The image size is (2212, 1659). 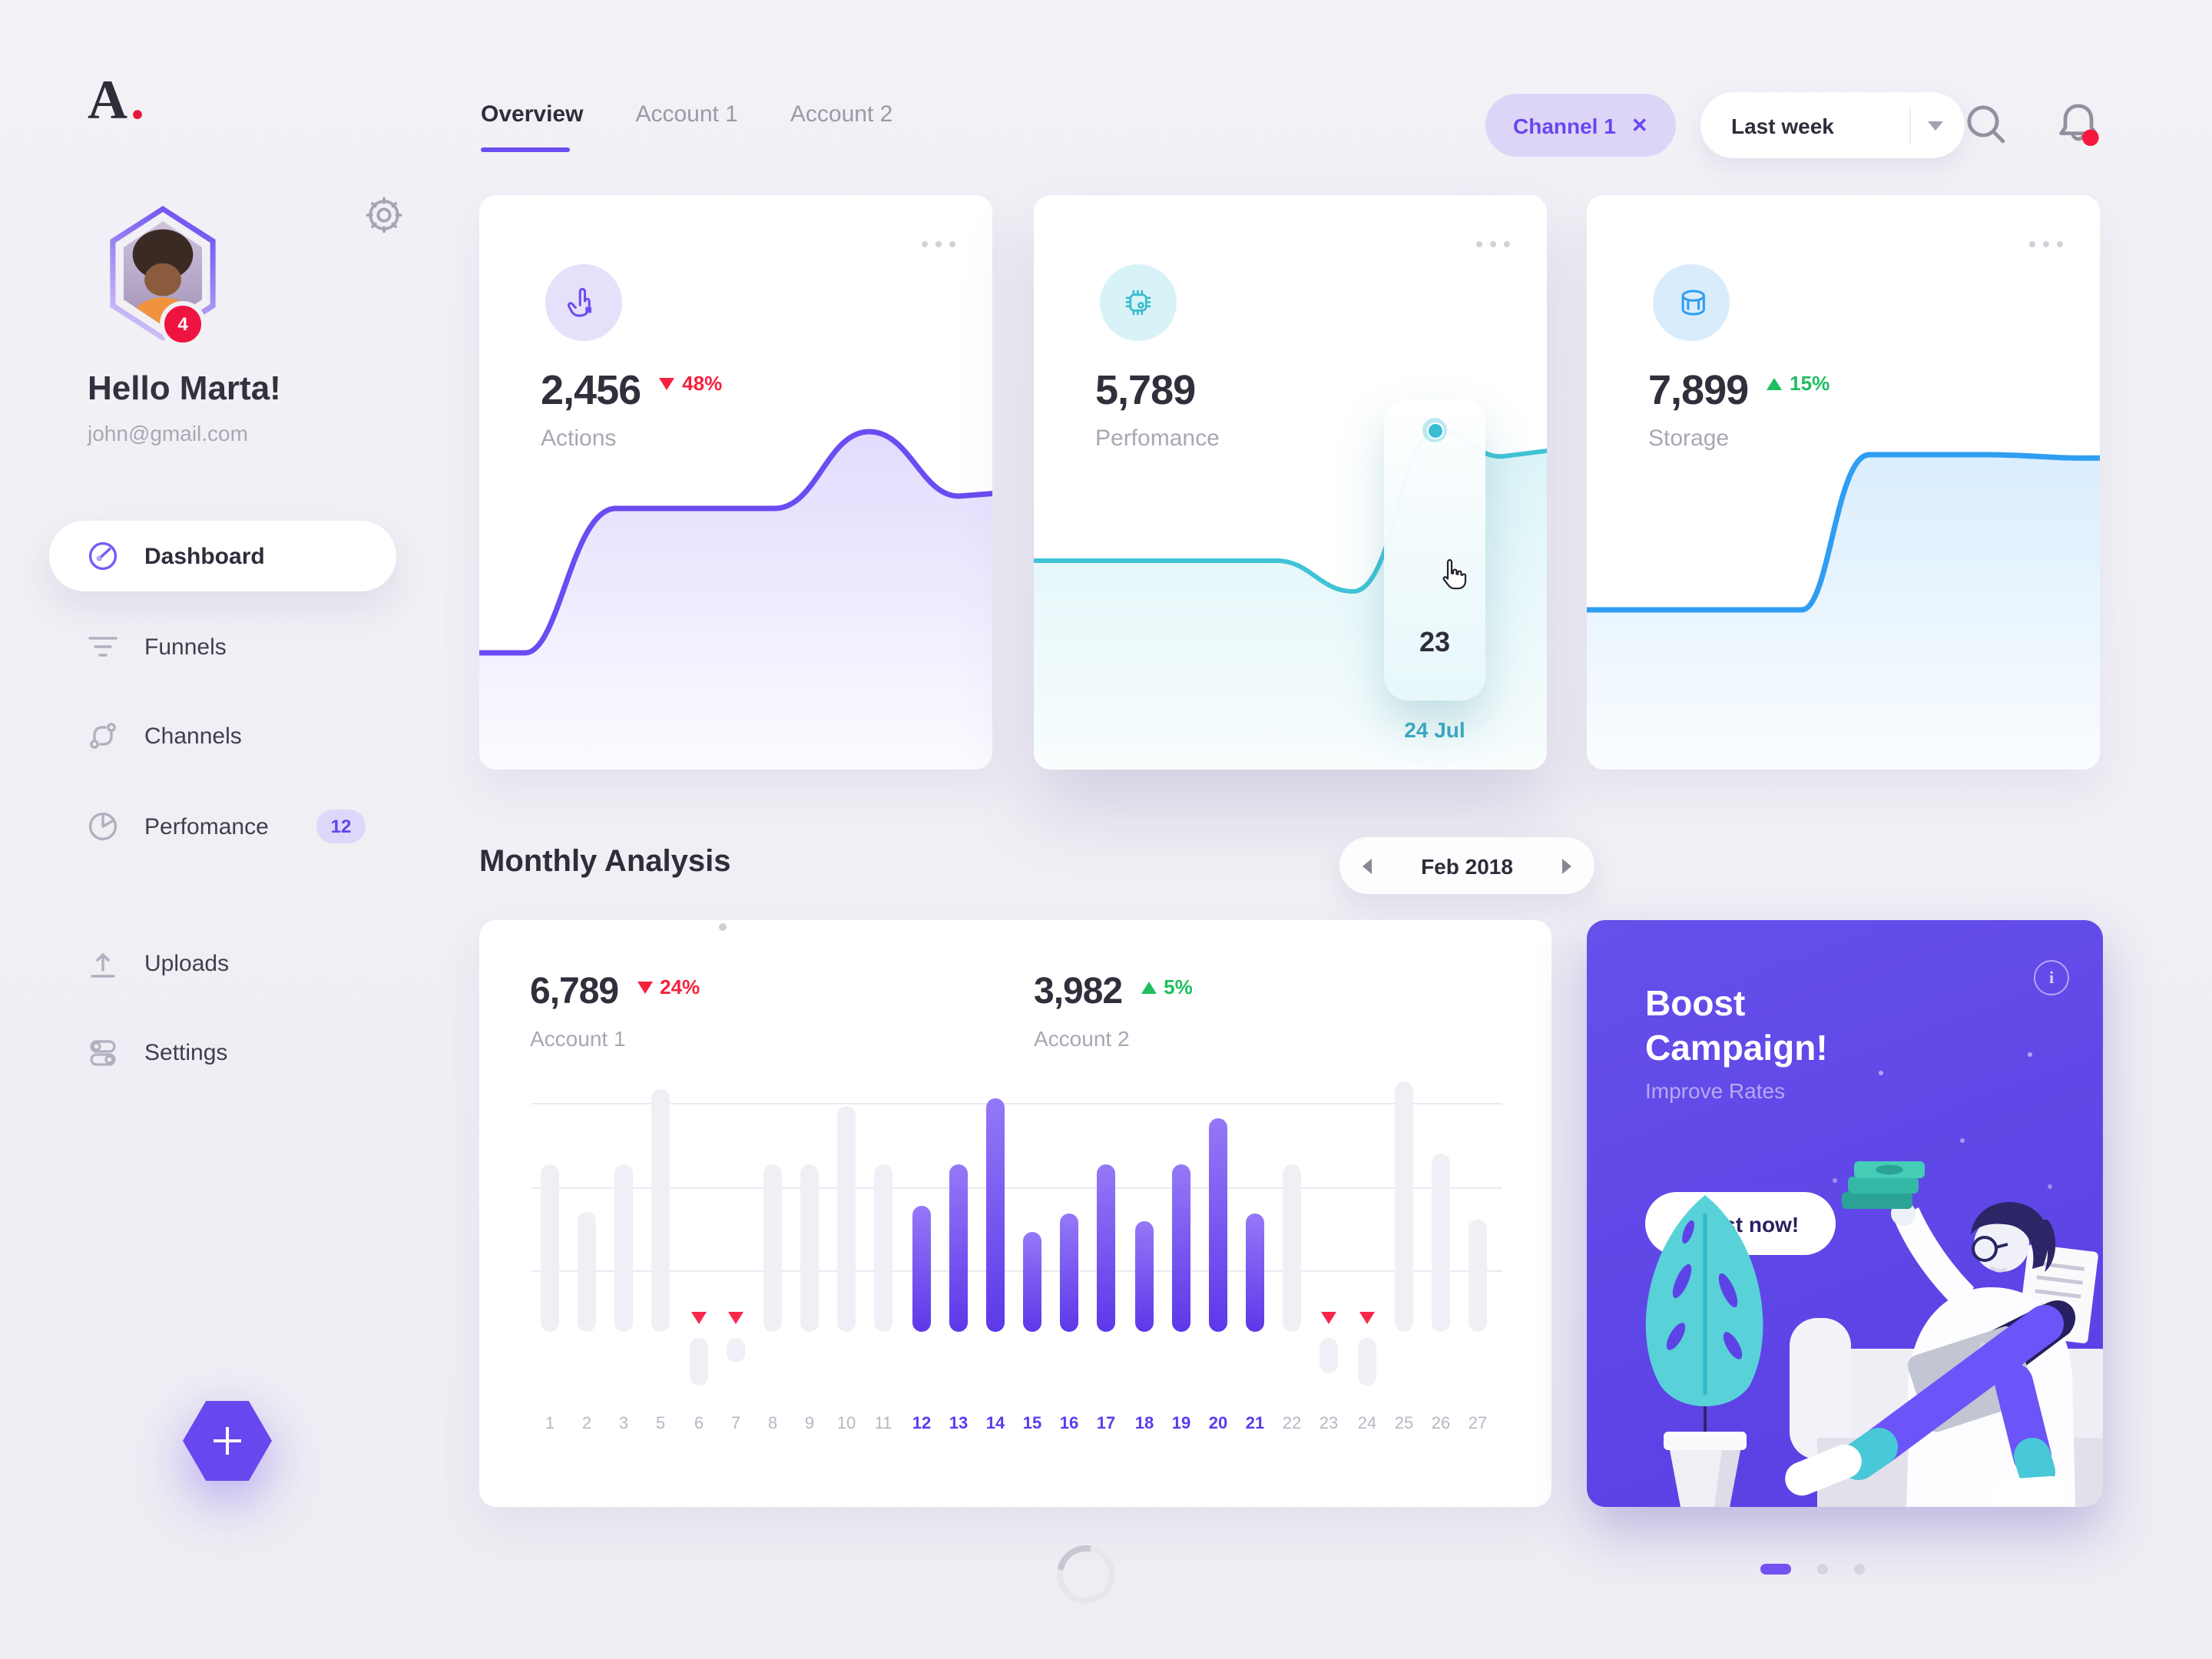 What do you see at coordinates (185, 647) in the screenshot?
I see `sidebar-item-label: Funnels` at bounding box center [185, 647].